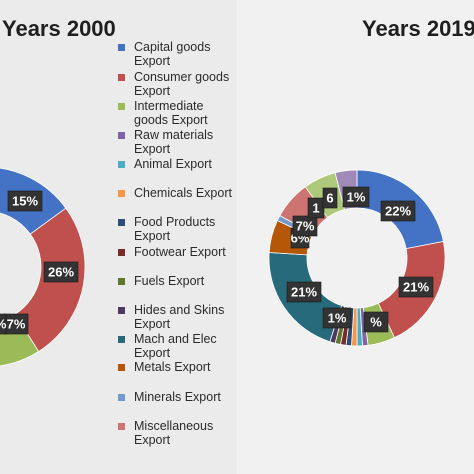 The image size is (474, 474). I want to click on legend-label: Metals Export, so click(172, 367).